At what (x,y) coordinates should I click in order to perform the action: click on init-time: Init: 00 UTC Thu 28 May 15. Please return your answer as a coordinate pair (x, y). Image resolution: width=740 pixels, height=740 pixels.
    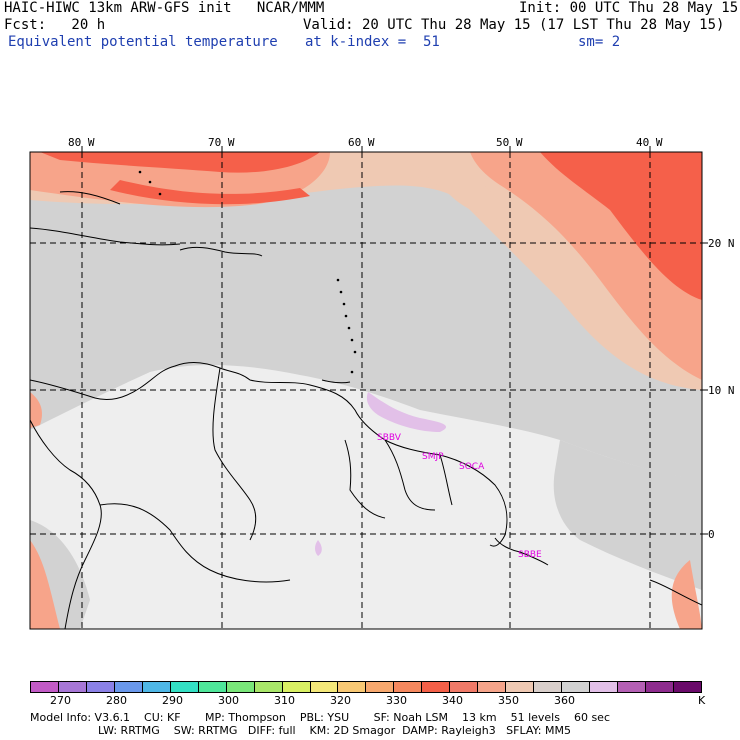
    Looking at the image, I should click on (629, 8).